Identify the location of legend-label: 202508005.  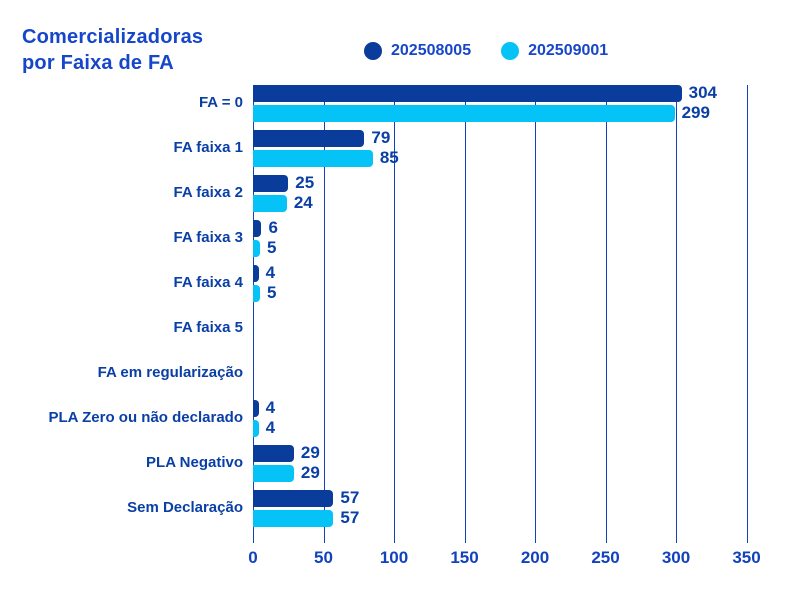
(431, 50).